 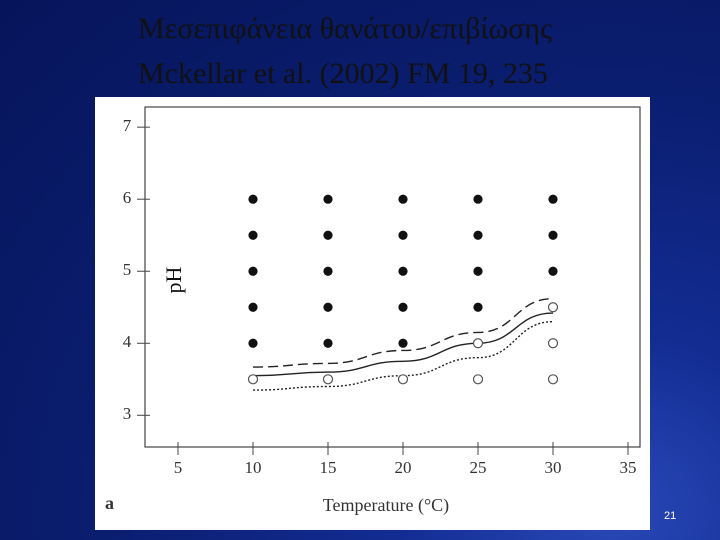 I want to click on x-tick-label: 20, so click(x=403, y=467).